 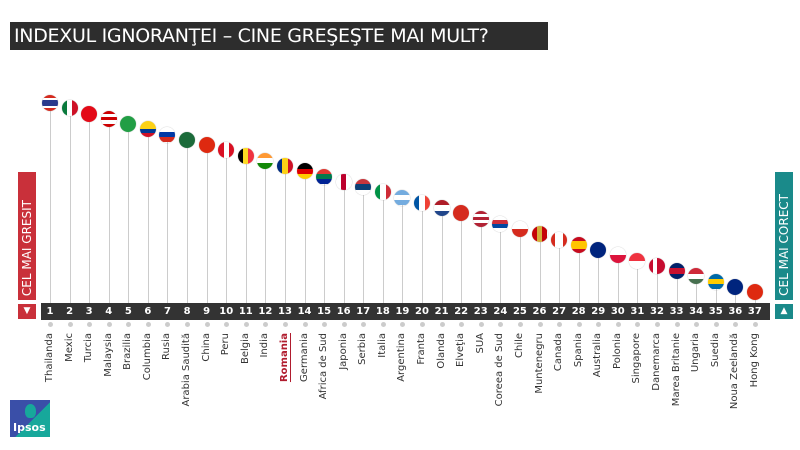 I want to click on country-label: Japonia, so click(x=343, y=351).